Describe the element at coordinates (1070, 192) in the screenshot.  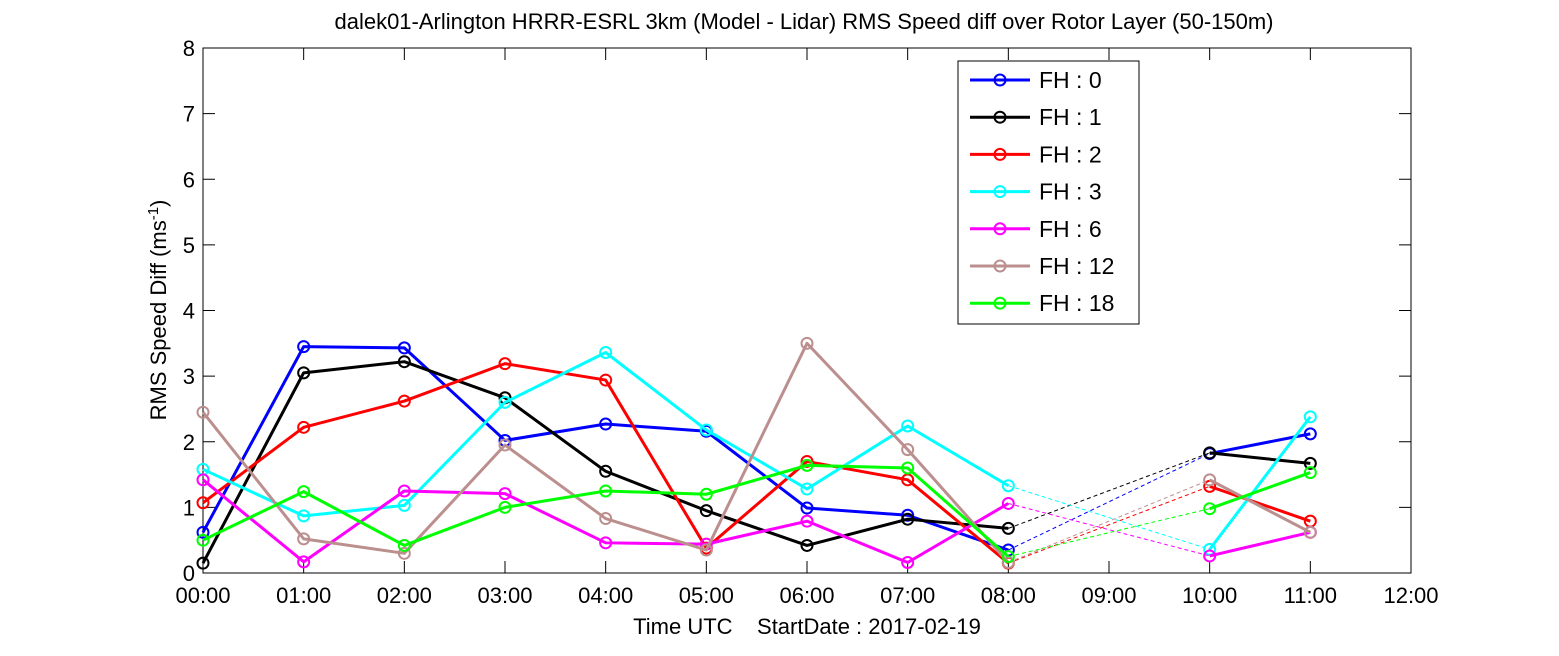
I see `legend-entry: FH : 3` at that location.